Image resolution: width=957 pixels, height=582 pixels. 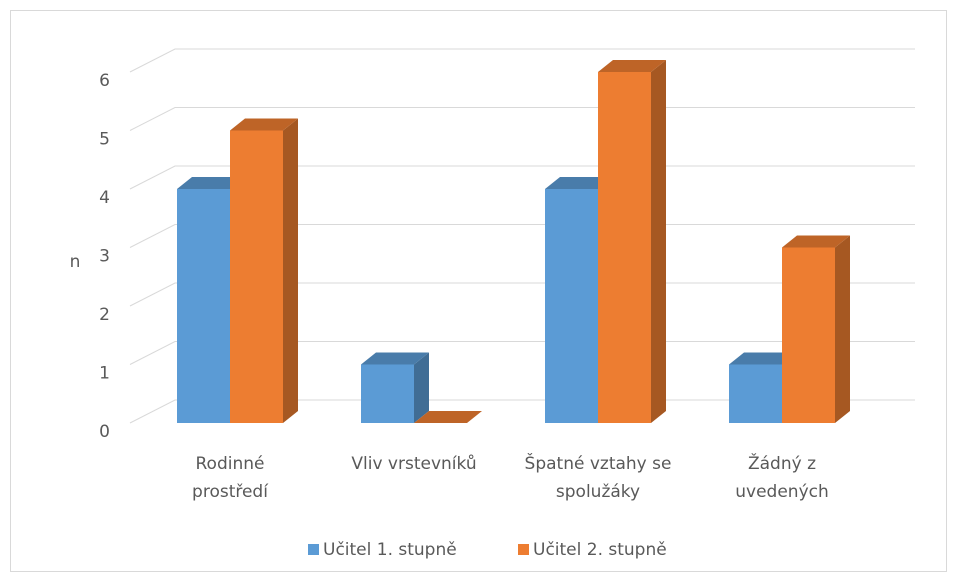 What do you see at coordinates (104, 198) in the screenshot?
I see `y-tick-label: 4` at bounding box center [104, 198].